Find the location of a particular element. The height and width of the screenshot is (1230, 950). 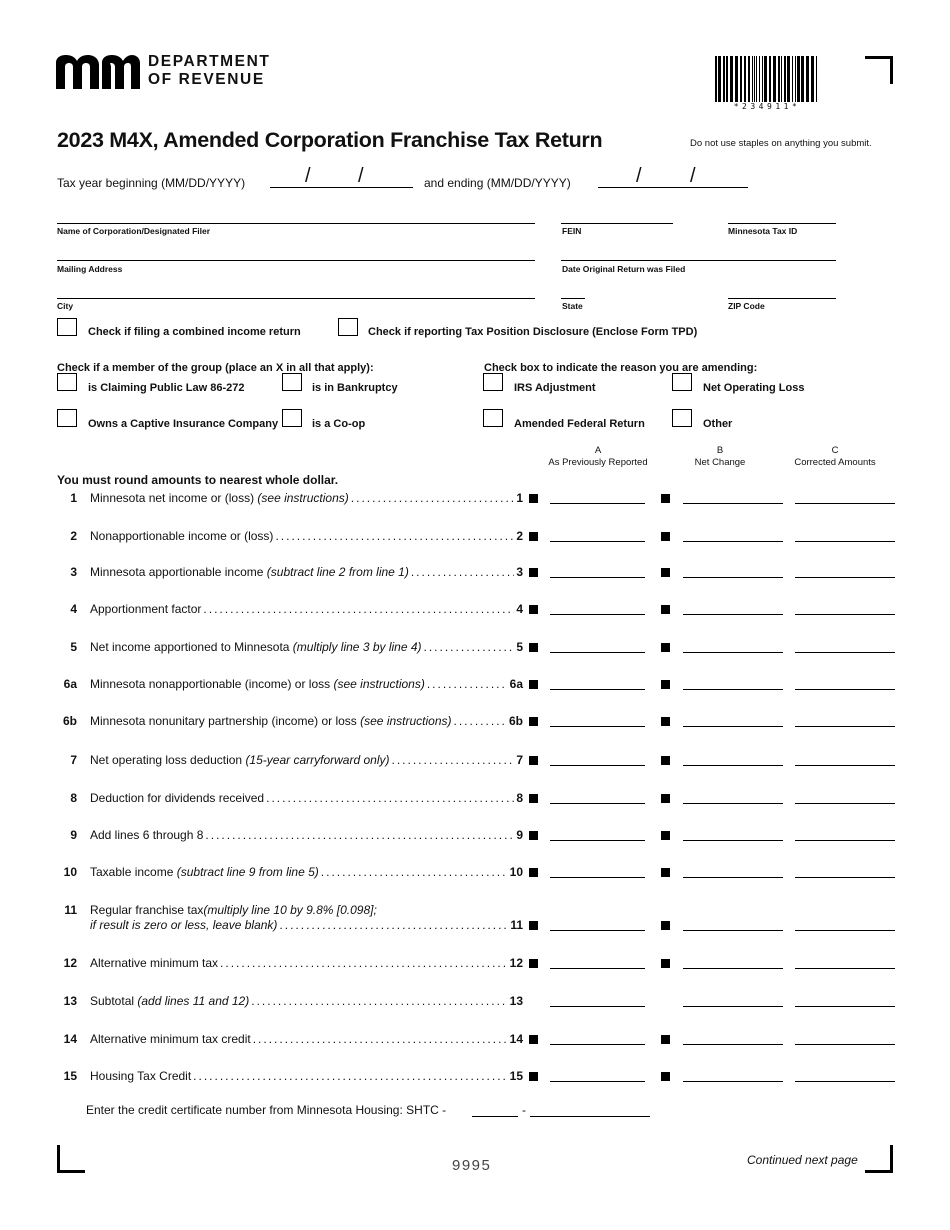

line-9-column-a-input is located at coordinates (597, 840).